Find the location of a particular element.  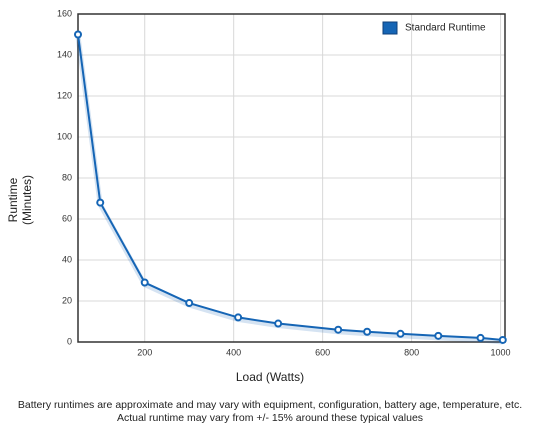

y-tick-label: 0 is located at coordinates (69, 341).